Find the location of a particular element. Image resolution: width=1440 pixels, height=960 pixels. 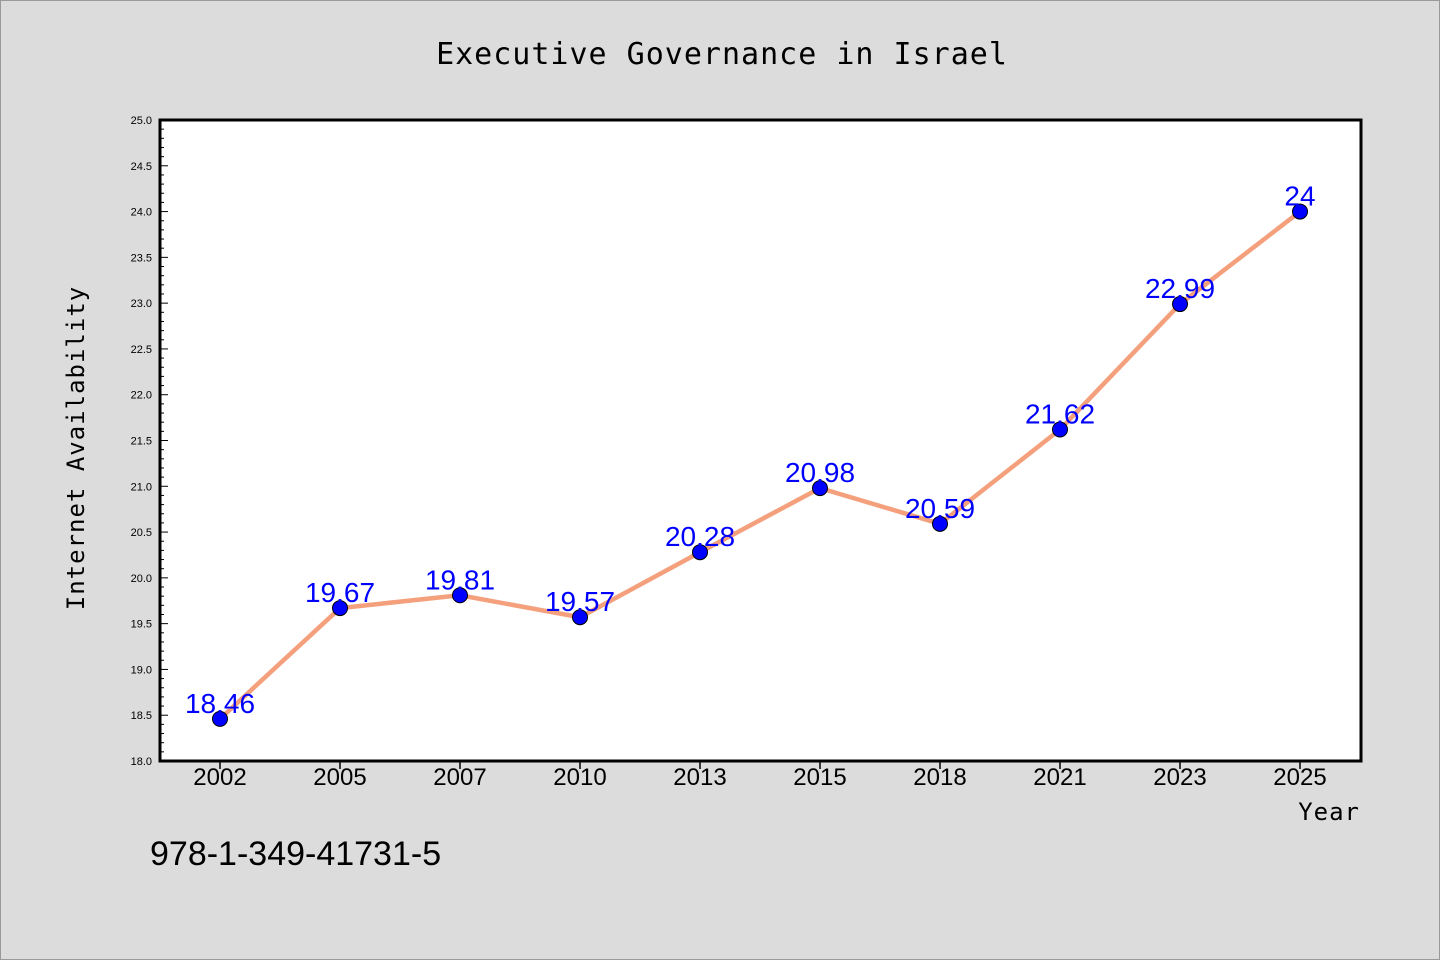

y-tick-label: 23.5 is located at coordinates (141, 258).